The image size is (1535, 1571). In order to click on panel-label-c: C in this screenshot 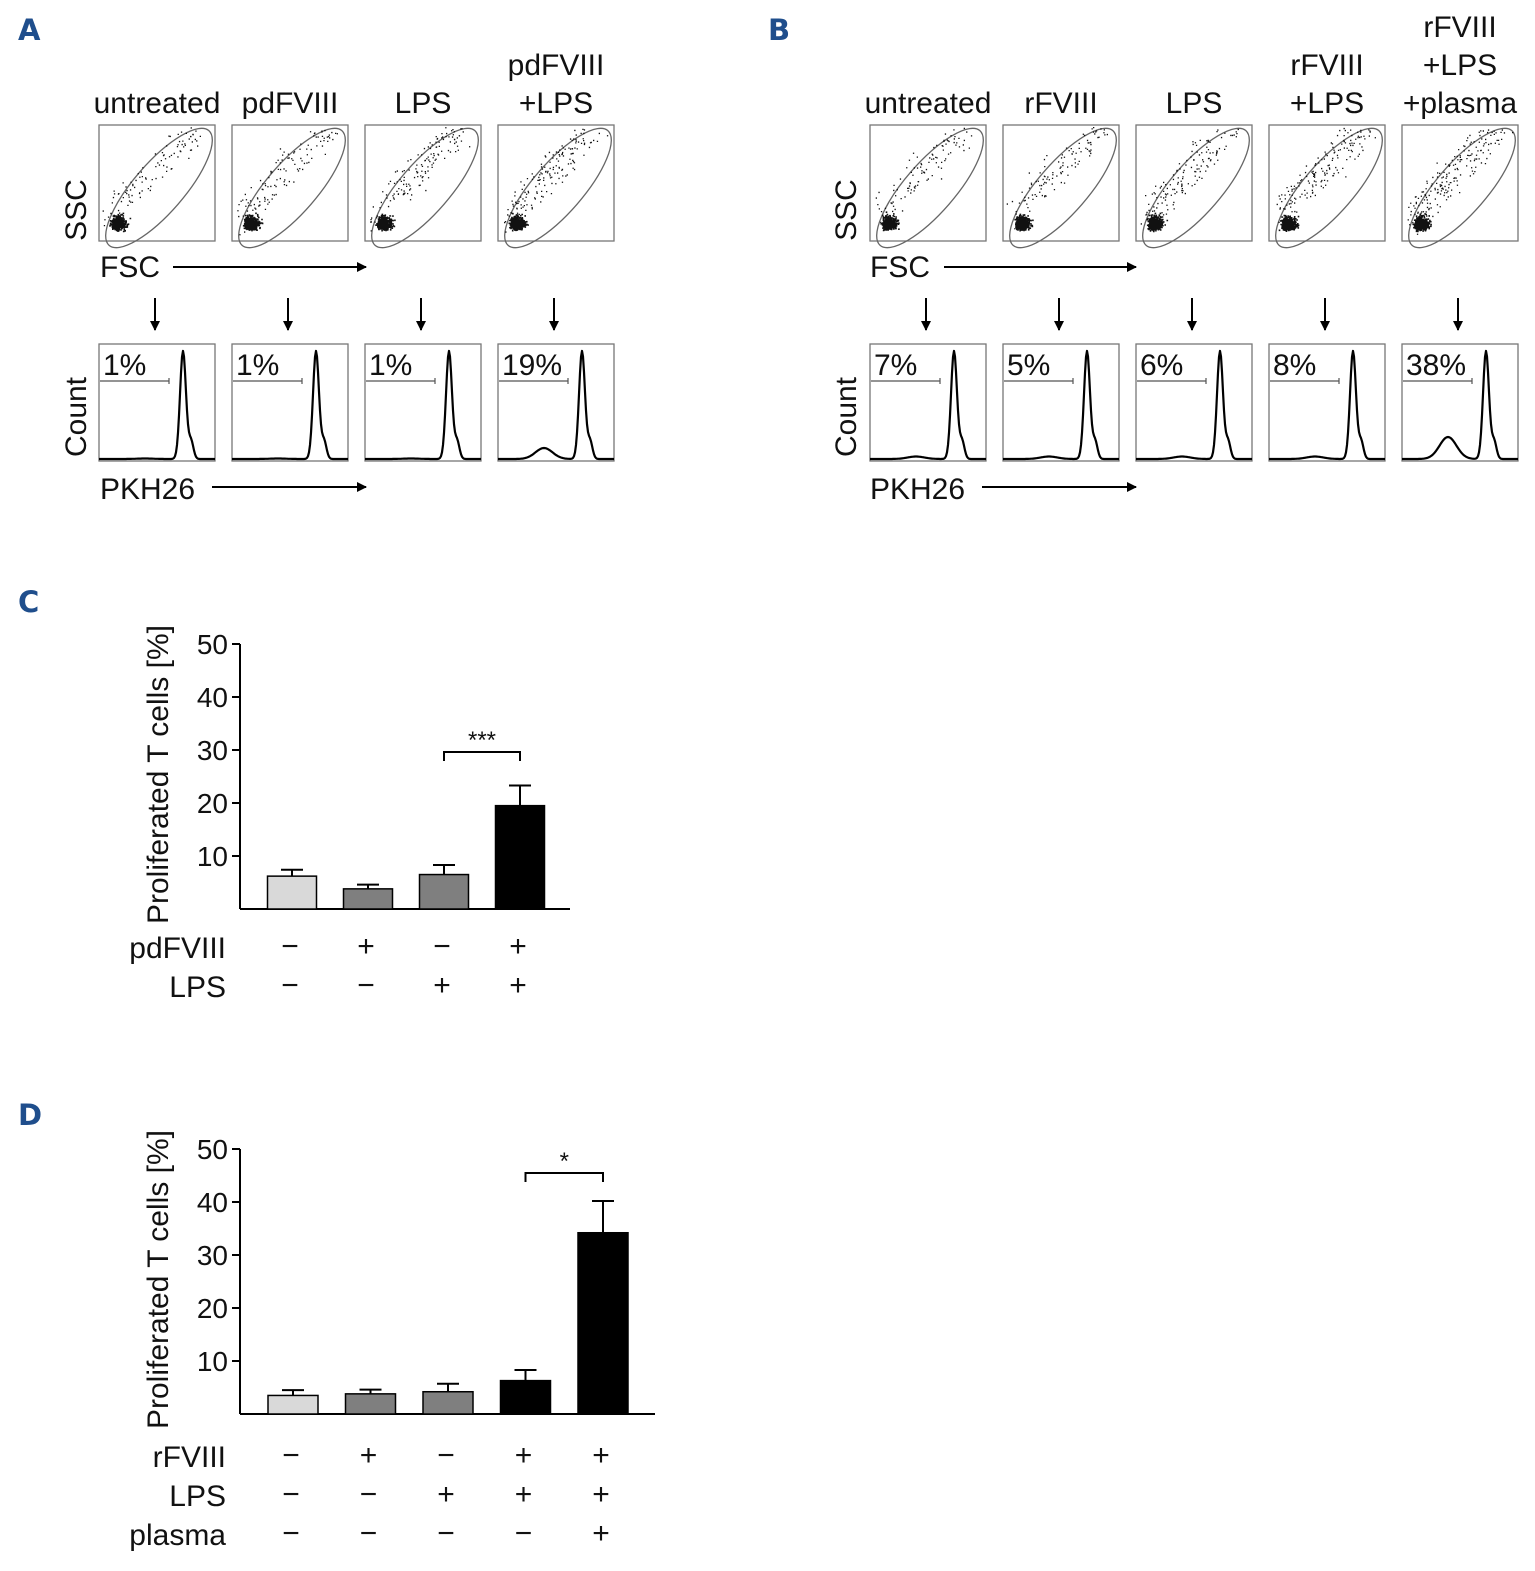, I will do `click(28, 602)`.